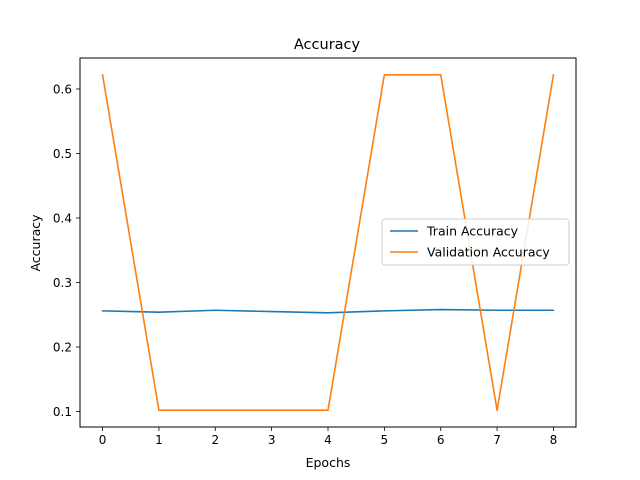  I want to click on x-tick-label: 6, so click(441, 440).